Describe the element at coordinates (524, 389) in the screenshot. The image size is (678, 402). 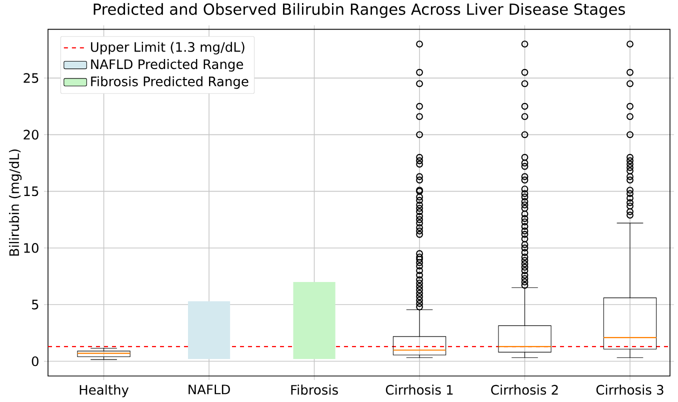
I see `x-tick-label: Cirrhosis 2` at that location.